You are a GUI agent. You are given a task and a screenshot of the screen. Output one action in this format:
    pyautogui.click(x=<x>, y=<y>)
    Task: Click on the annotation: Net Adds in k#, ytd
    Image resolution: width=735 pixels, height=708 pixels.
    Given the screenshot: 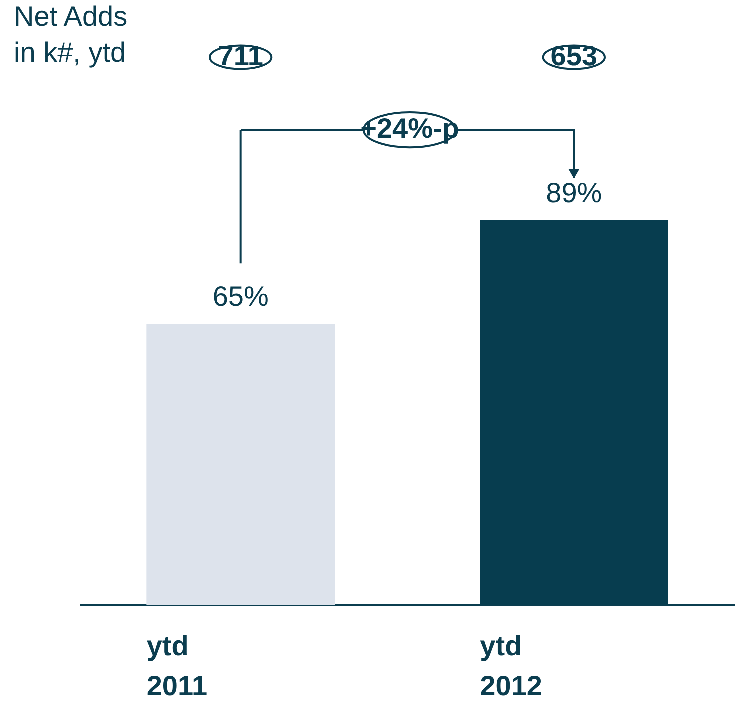 What is the action you would take?
    pyautogui.click(x=71, y=34)
    